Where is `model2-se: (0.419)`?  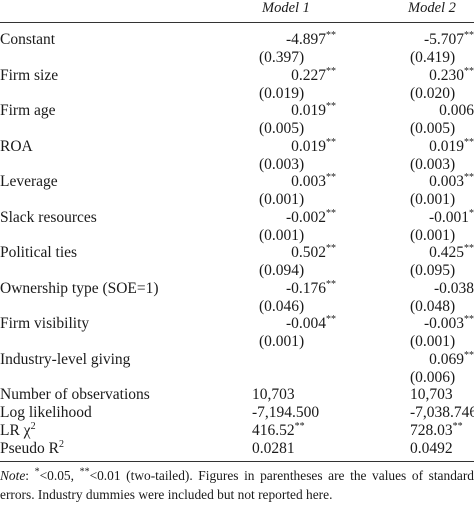
model2-se: (0.419) is located at coordinates (433, 57).